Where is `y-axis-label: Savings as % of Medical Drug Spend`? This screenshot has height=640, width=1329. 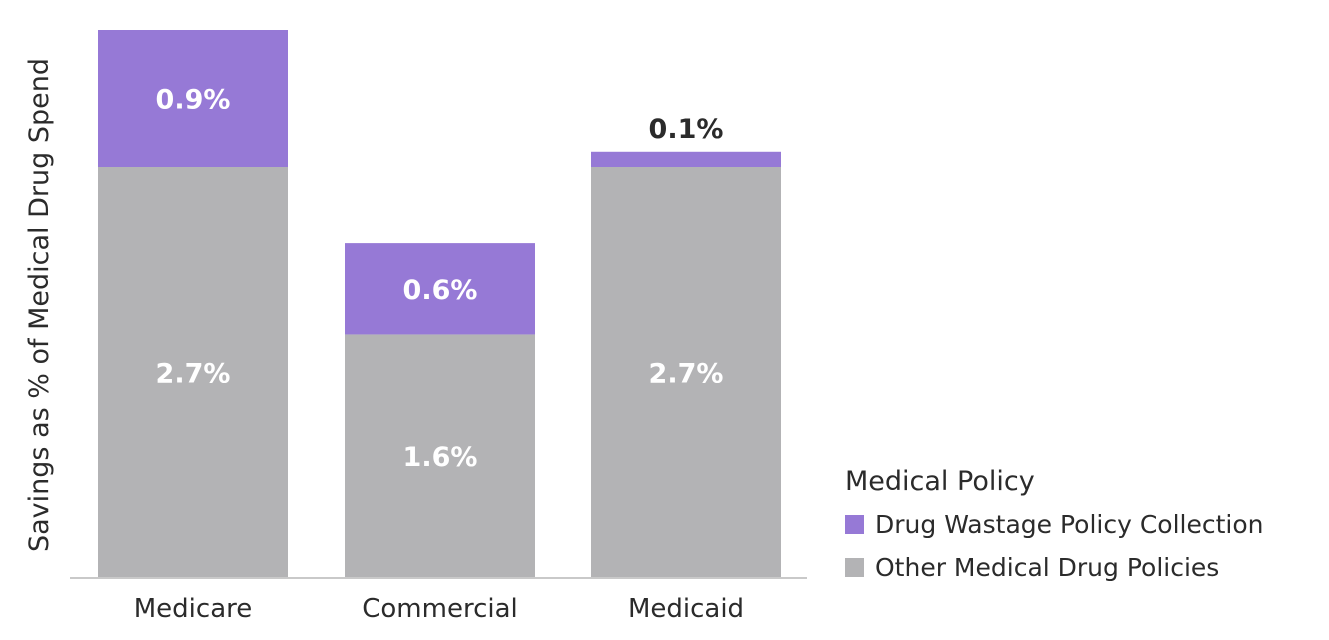
y-axis-label: Savings as % of Medical Drug Spend is located at coordinates (39, 305).